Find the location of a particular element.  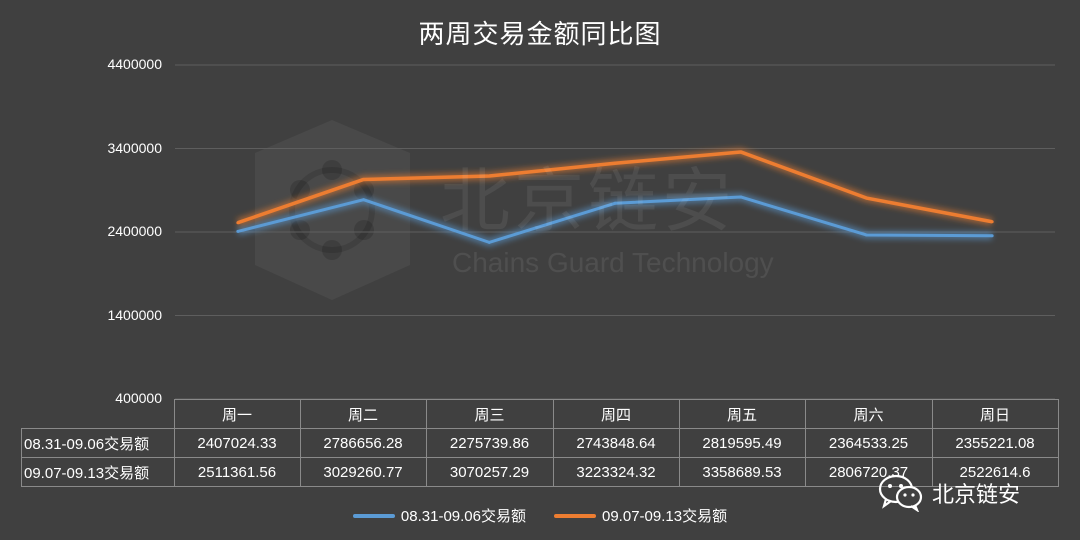

table-header-cell: 周六 is located at coordinates (868, 414).